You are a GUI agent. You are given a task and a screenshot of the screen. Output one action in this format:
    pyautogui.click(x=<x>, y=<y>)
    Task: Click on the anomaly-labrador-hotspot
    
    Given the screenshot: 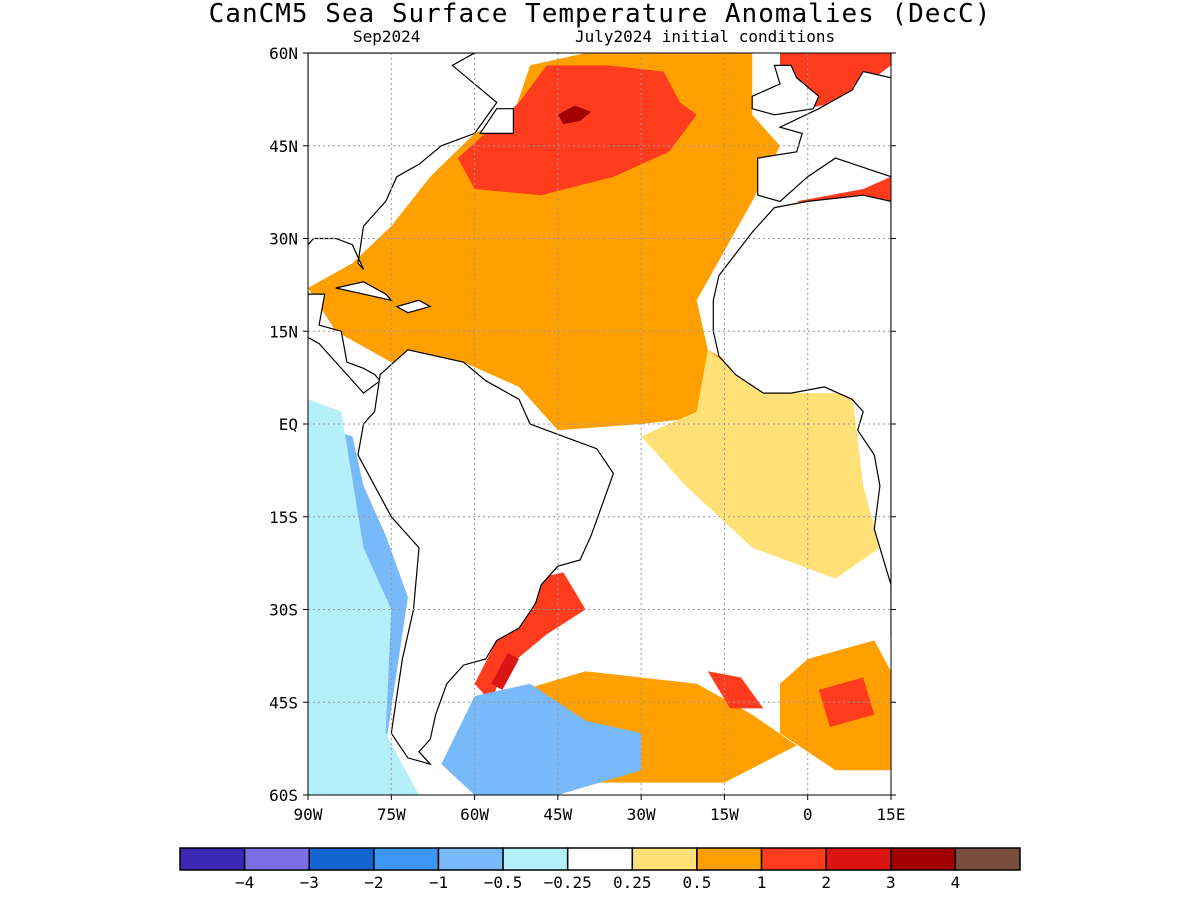 What is the action you would take?
    pyautogui.click(x=574, y=115)
    